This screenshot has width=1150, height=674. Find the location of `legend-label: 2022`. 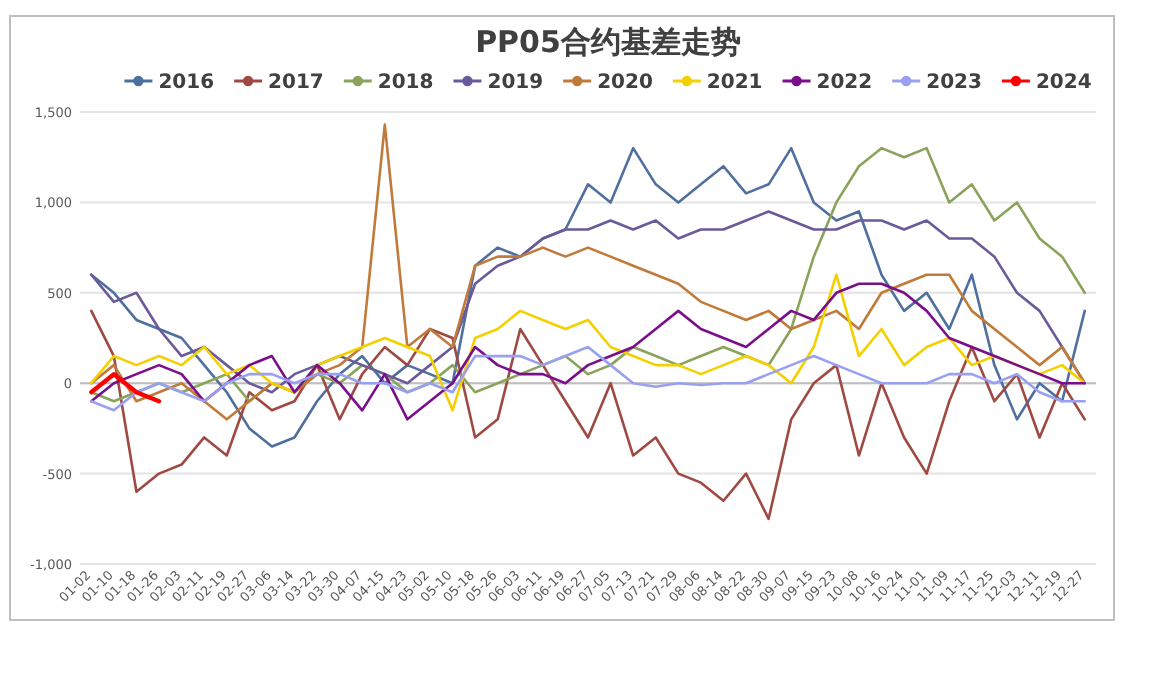

legend-label: 2022 is located at coordinates (844, 83).